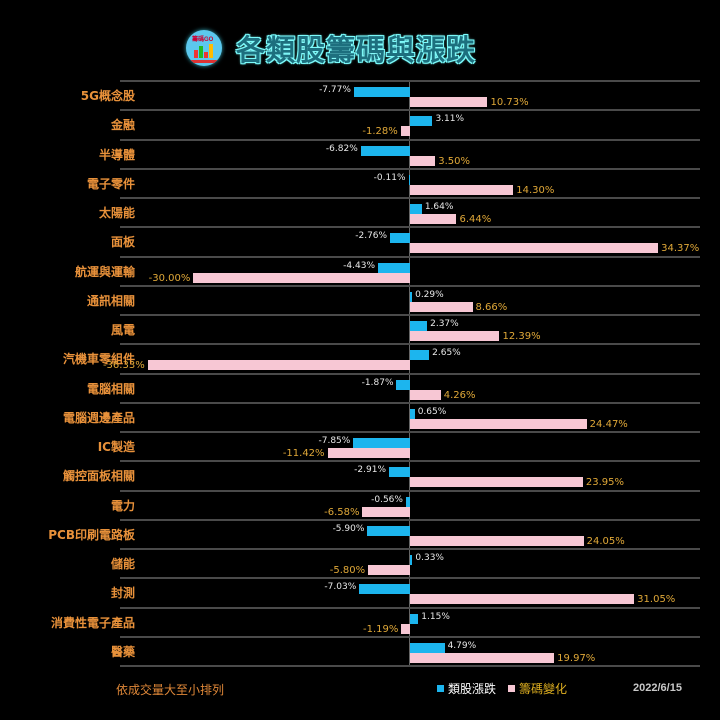  I want to click on chip-change-value: 24.05%, so click(605, 541).